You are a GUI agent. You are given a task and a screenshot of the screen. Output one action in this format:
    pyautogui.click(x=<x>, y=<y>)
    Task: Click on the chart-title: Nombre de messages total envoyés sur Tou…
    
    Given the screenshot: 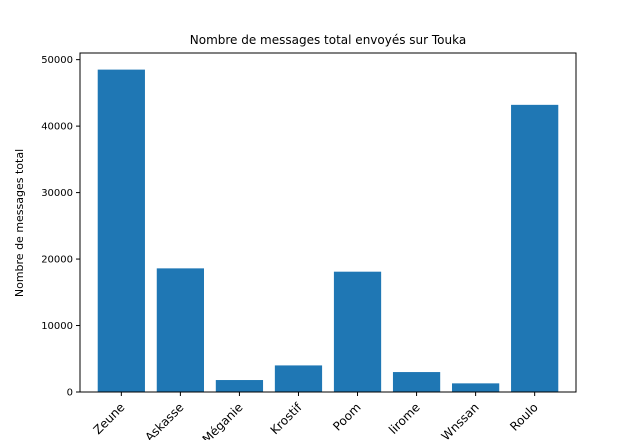 What is the action you would take?
    pyautogui.click(x=328, y=40)
    